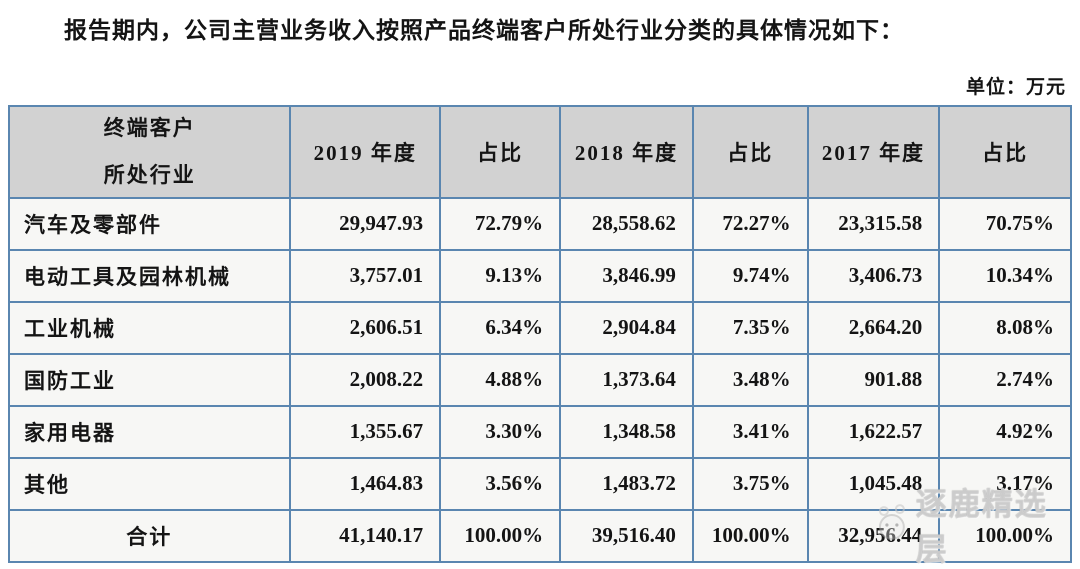  What do you see at coordinates (750, 151) in the screenshot?
I see `header-col-4: 占比` at bounding box center [750, 151].